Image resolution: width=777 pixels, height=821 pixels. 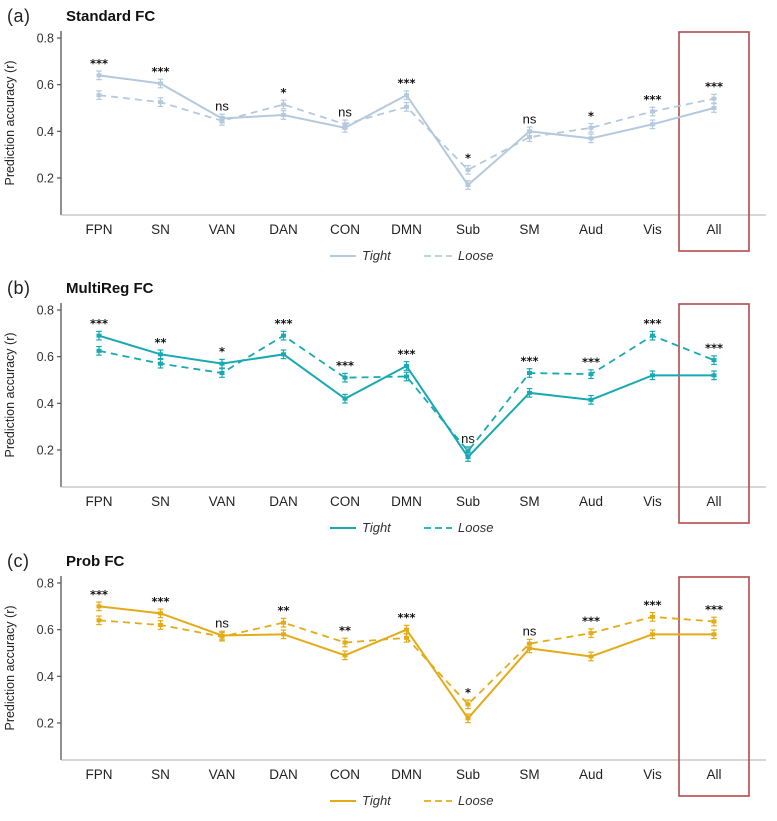 What do you see at coordinates (10, 122) in the screenshot?
I see `y-axis-title: Prediction accuracy (r)` at bounding box center [10, 122].